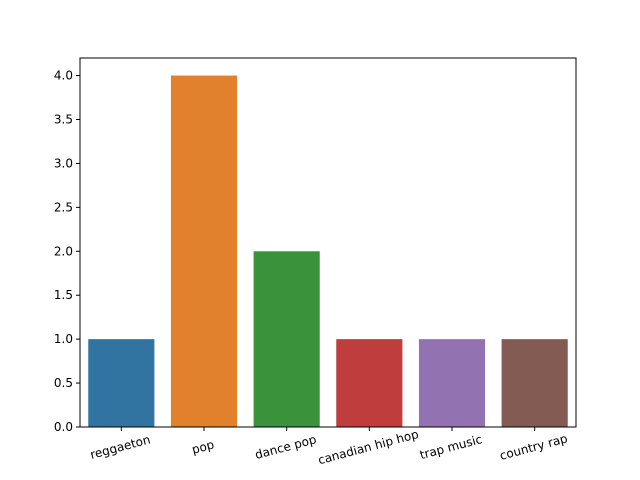 The image size is (640, 480). What do you see at coordinates (63, 339) in the screenshot?
I see `y-tick-label: 1.0` at bounding box center [63, 339].